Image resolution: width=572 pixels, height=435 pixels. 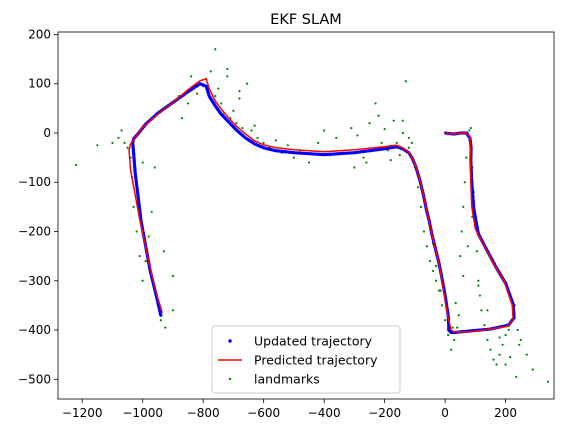 I want to click on chart-title: EKF SLAM, so click(x=306, y=20).